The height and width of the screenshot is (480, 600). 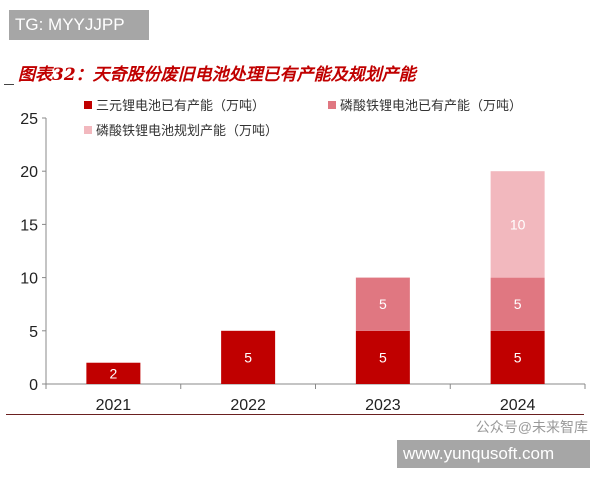 I want to click on y-tick-label: 10, so click(x=29, y=279).